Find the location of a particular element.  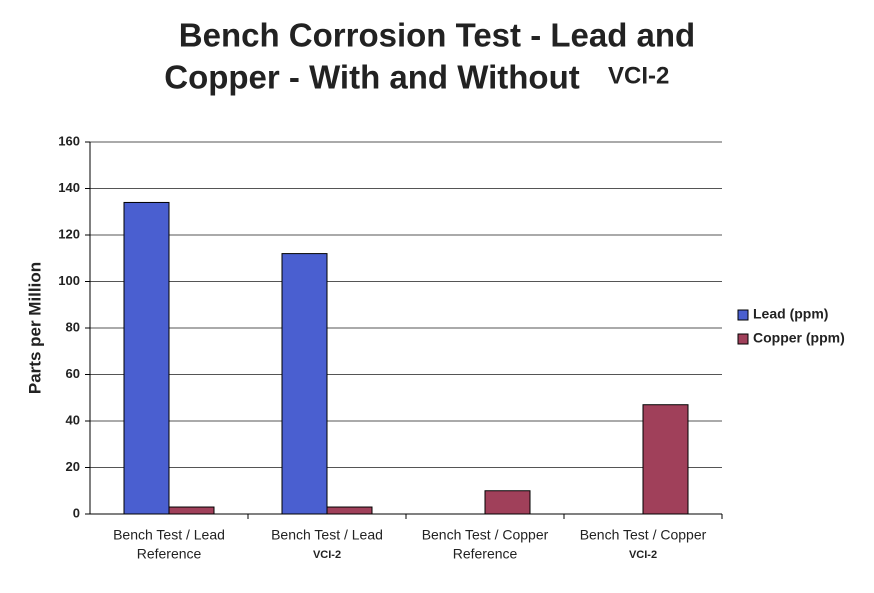

chart-title-line: Copper - With and Without is located at coordinates (371, 77).